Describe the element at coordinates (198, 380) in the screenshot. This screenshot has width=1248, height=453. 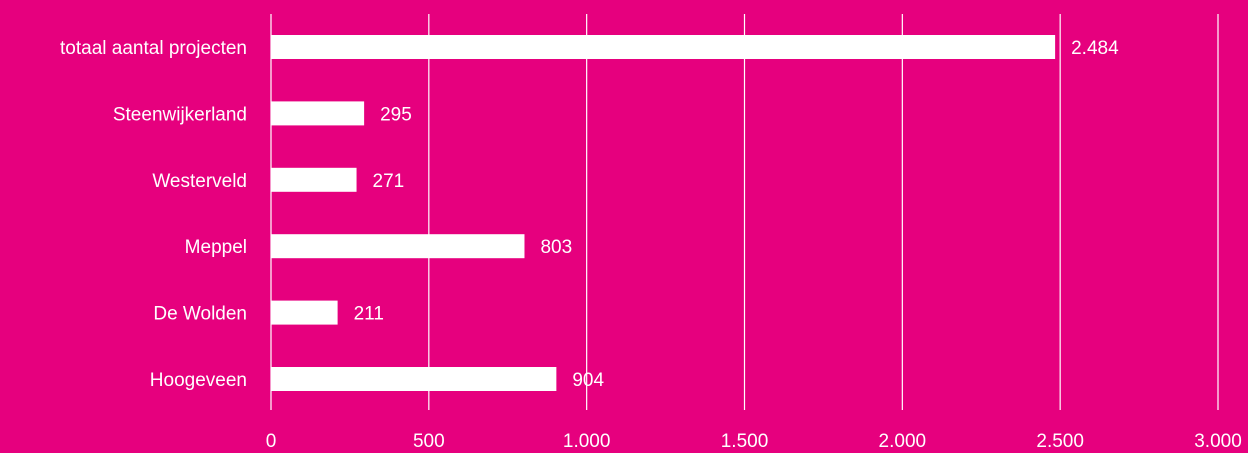
I see `category-label: Hoogeveen` at that location.